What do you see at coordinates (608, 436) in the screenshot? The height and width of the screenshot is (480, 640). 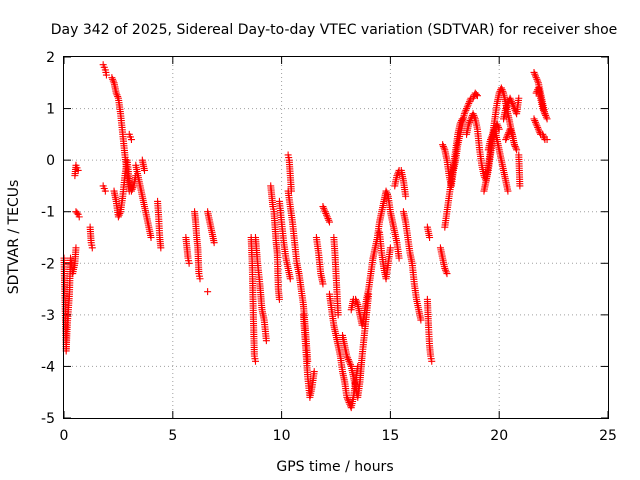 I see `x-tick-label: 25` at bounding box center [608, 436].